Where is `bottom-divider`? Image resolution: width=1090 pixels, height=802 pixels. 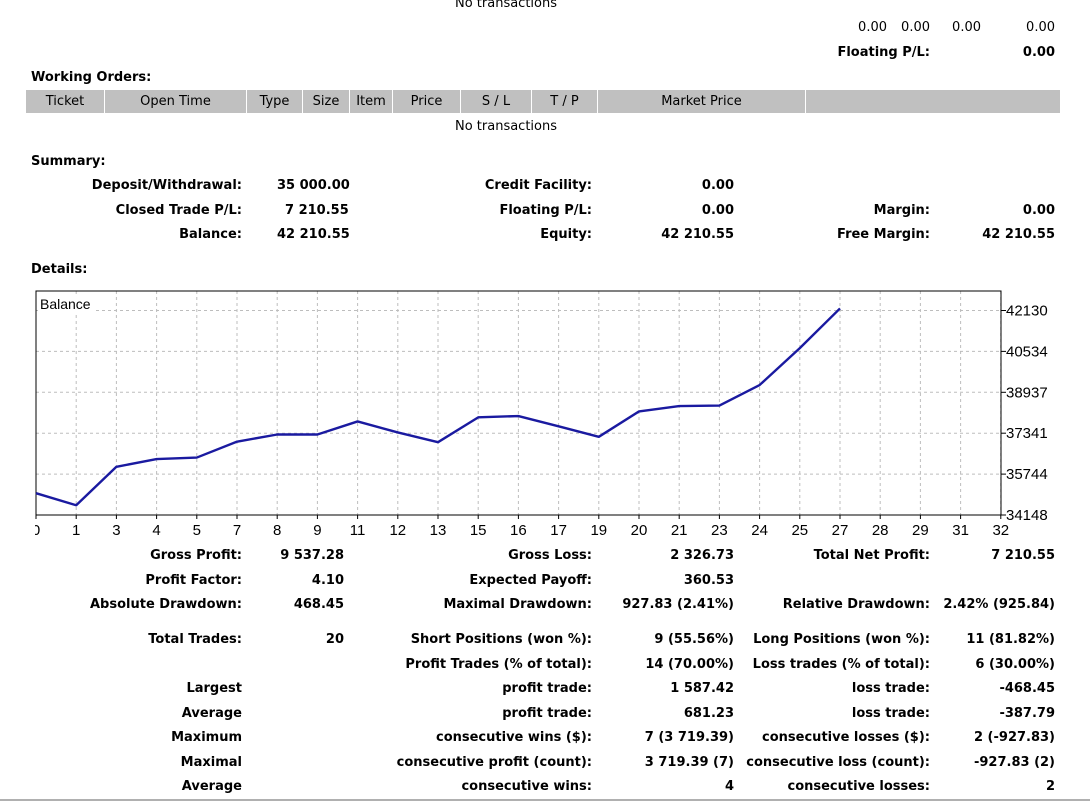 bottom-divider is located at coordinates (545, 800).